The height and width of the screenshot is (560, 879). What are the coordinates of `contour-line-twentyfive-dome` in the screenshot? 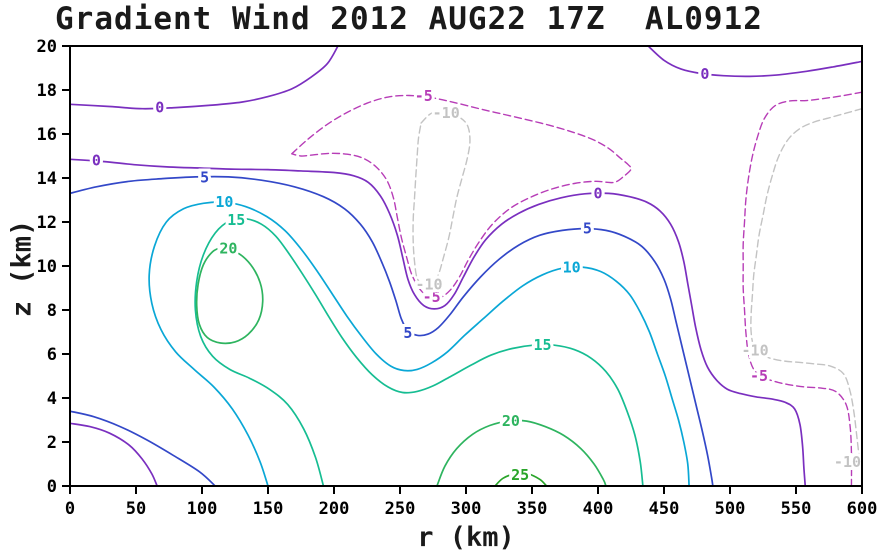 It's located at (521, 479).